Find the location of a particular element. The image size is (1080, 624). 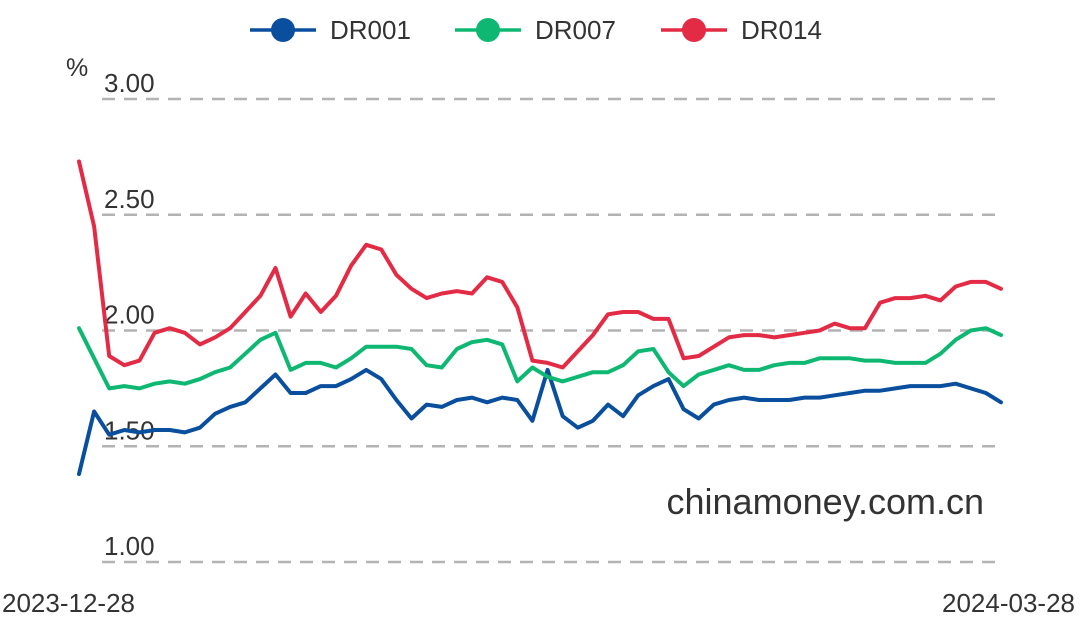

y-tick-labels: 1.001.502.002.503.00 is located at coordinates (129, 314).